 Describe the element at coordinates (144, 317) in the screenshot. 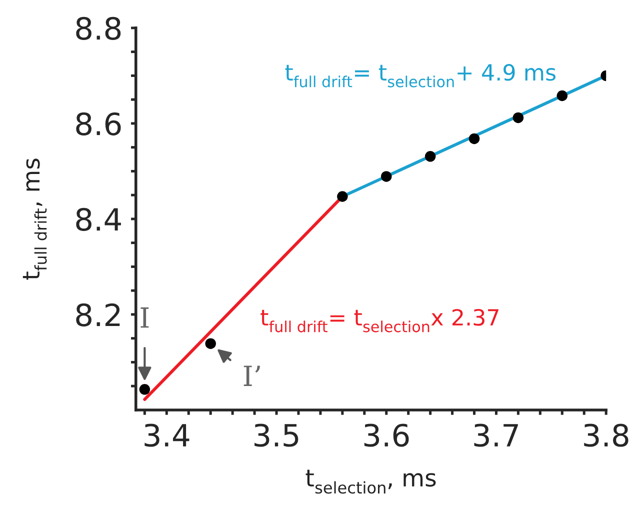

I see `annotation: I` at that location.